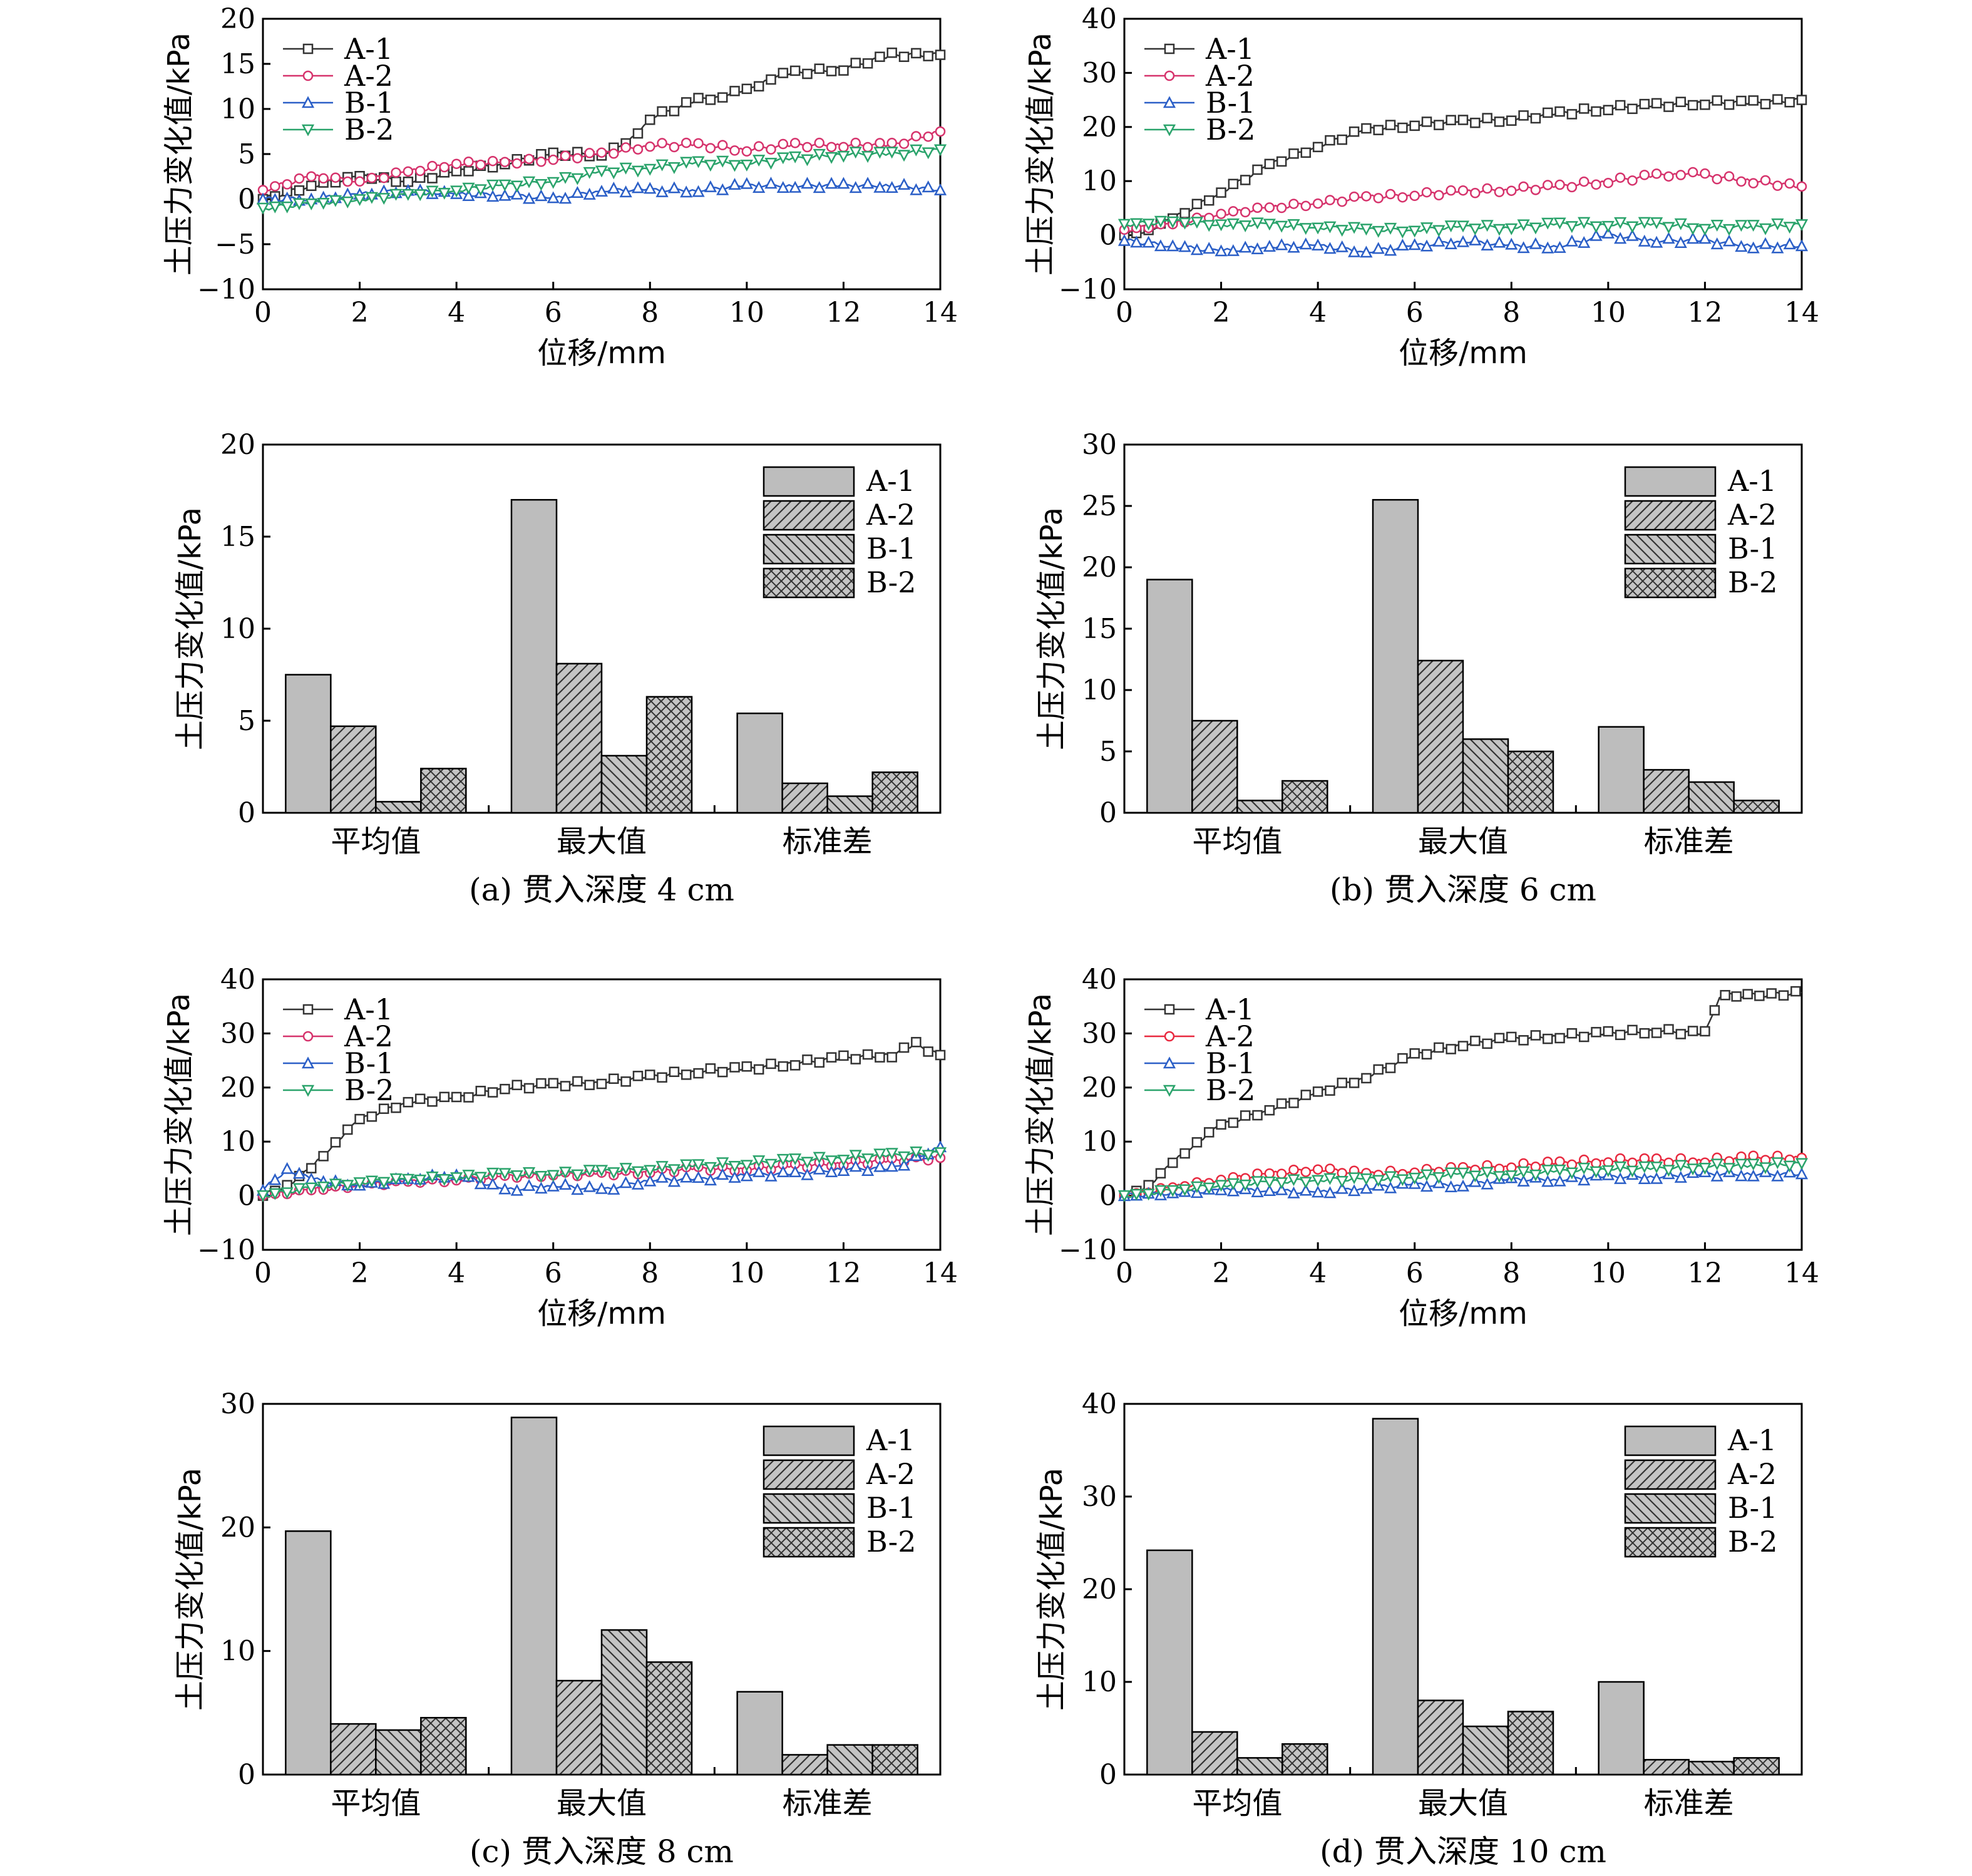 Image resolution: width=1972 pixels, height=1876 pixels. Describe the element at coordinates (1108, 1196) in the screenshot. I see `y-tick-label: 0` at that location.